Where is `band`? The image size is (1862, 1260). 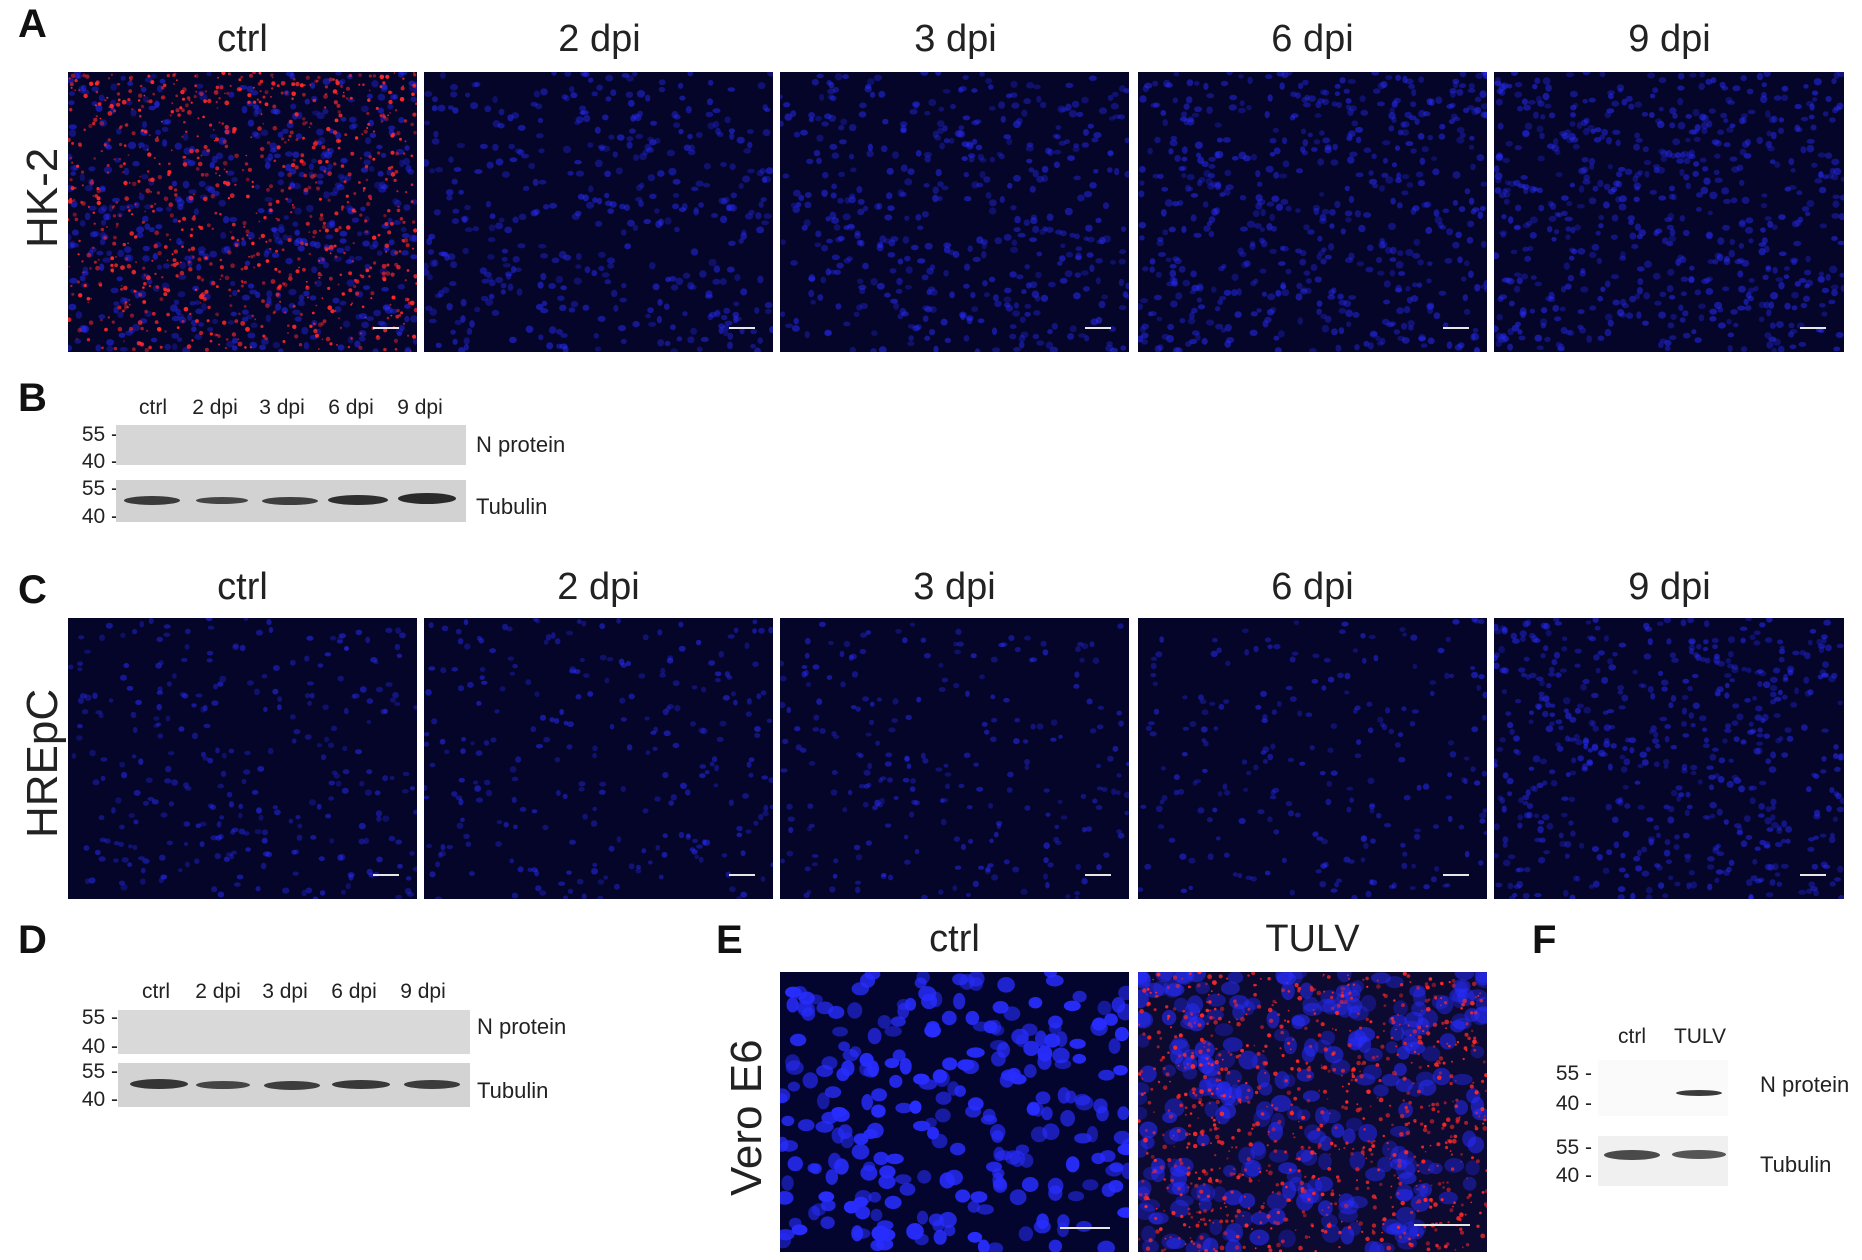
band is located at coordinates (152, 500).